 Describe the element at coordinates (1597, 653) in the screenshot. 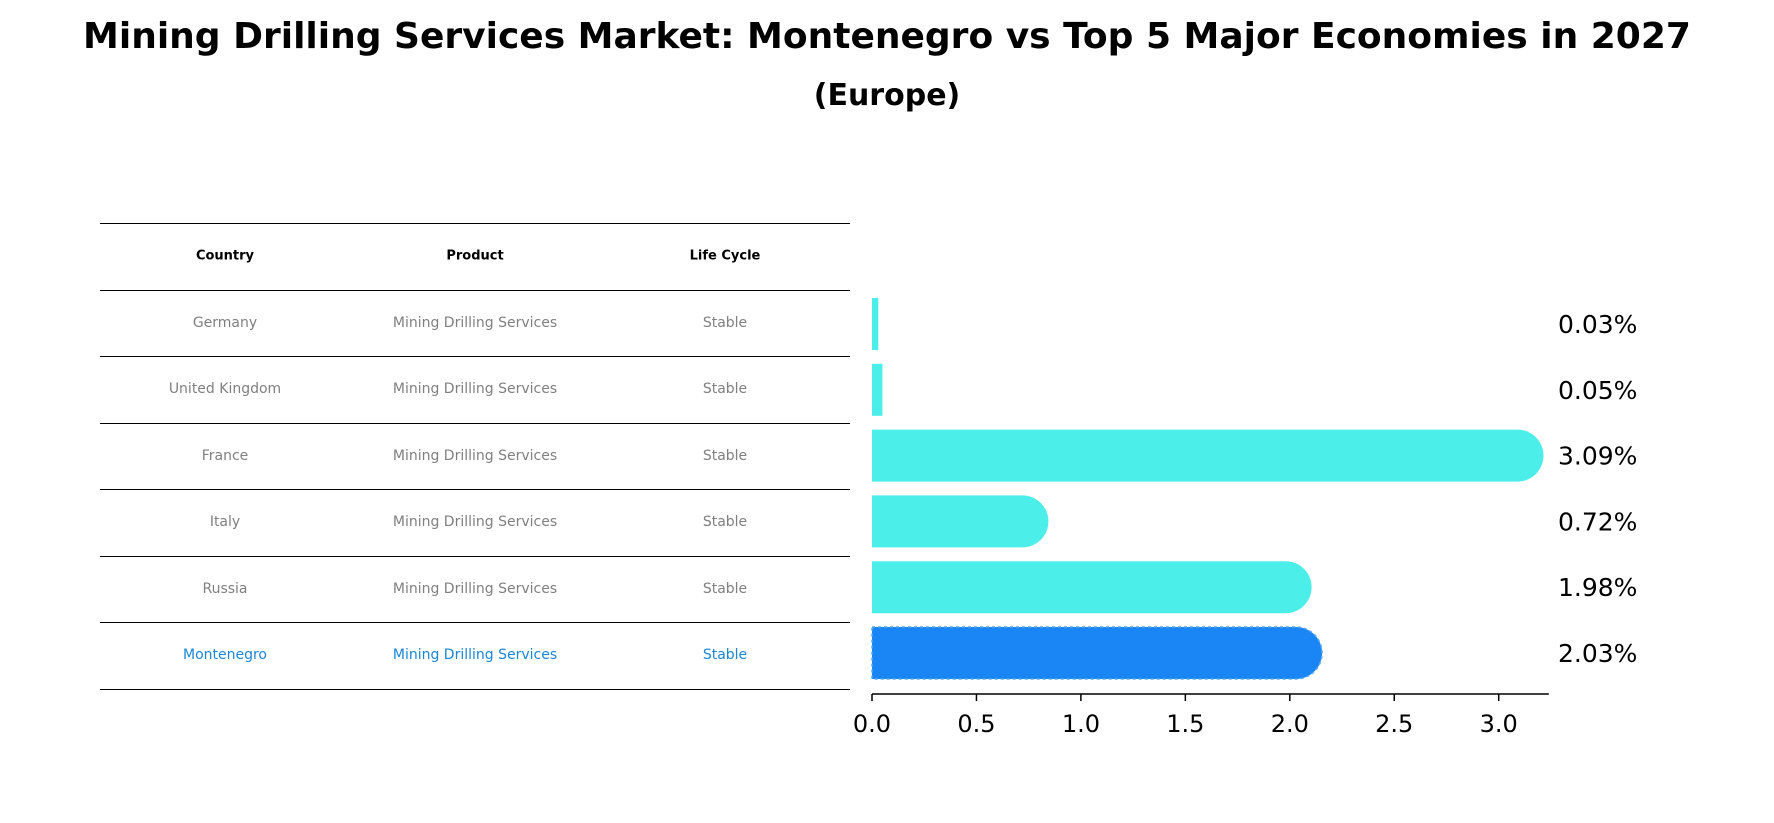

I see `value-label: 2.03%` at that location.